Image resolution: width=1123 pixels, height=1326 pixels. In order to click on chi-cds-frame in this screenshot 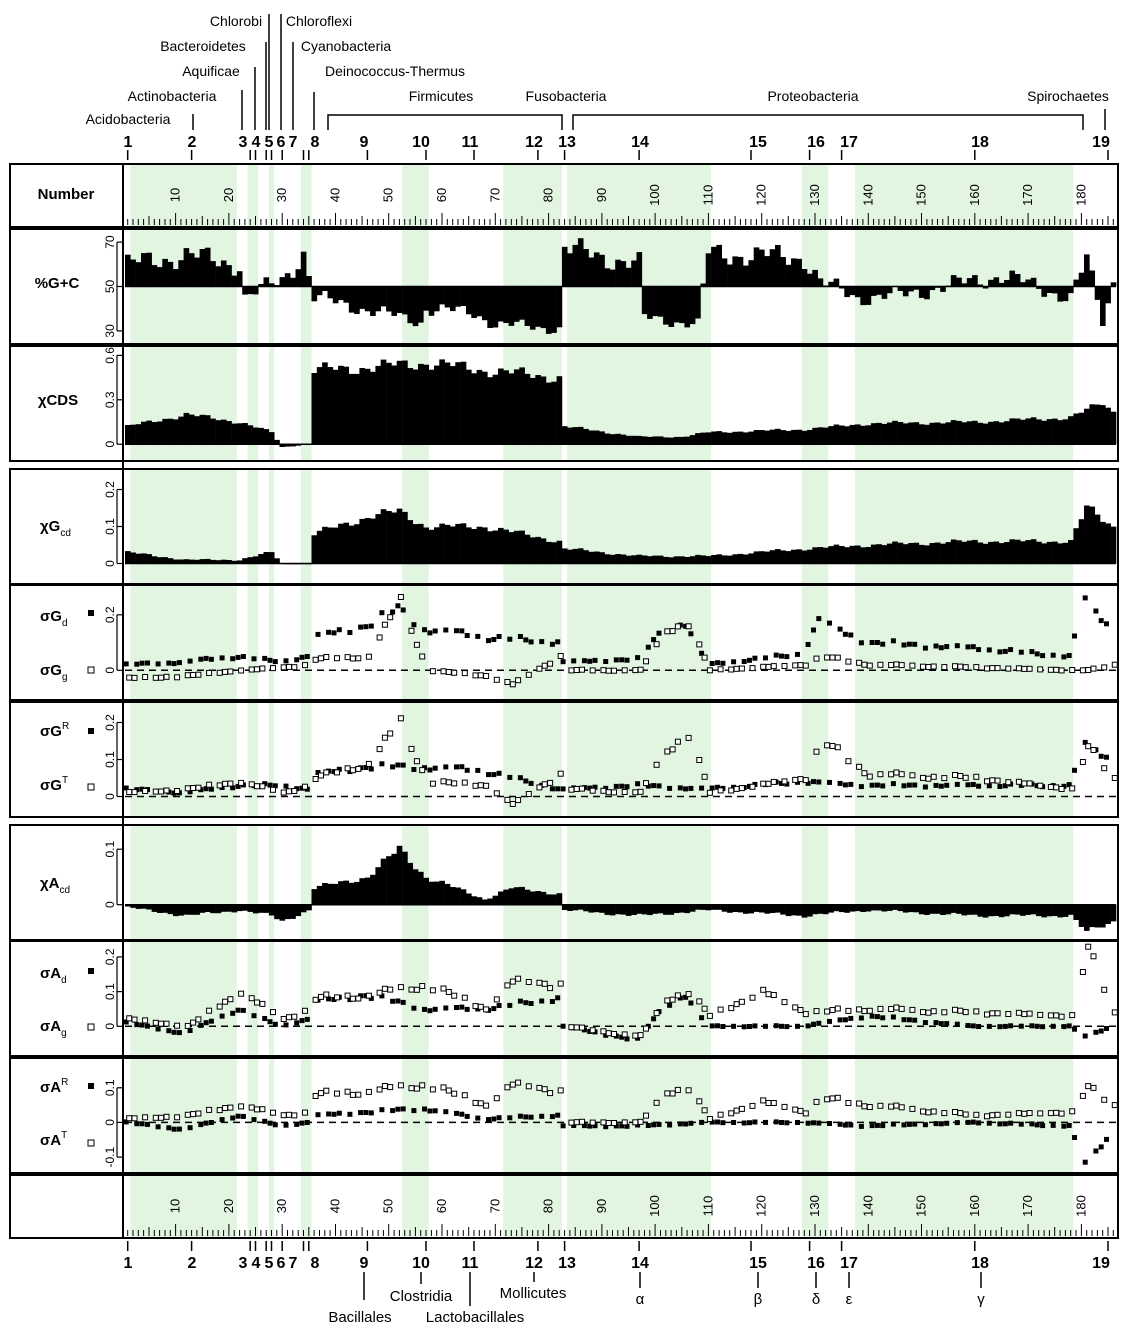, I will do `click(564, 403)`.